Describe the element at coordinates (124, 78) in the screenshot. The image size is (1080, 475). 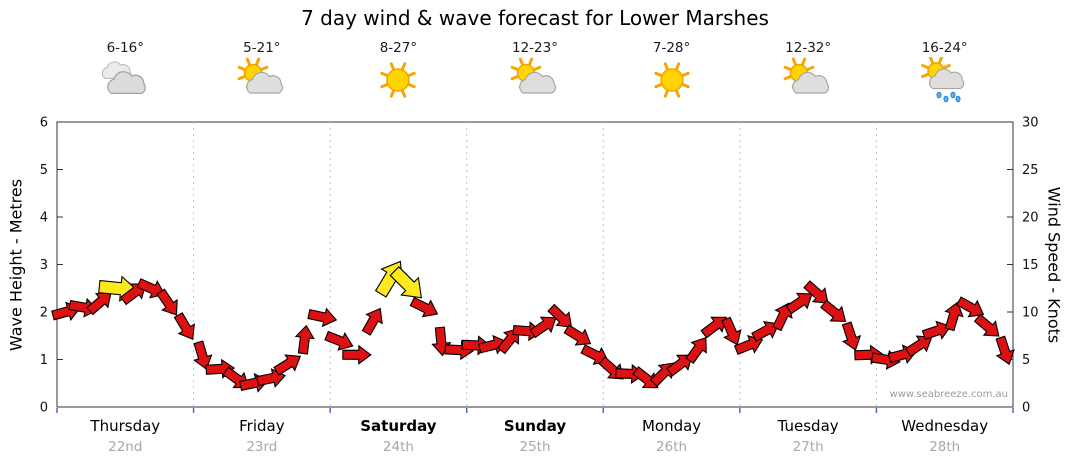
I see `weather-icon-cloudy` at that location.